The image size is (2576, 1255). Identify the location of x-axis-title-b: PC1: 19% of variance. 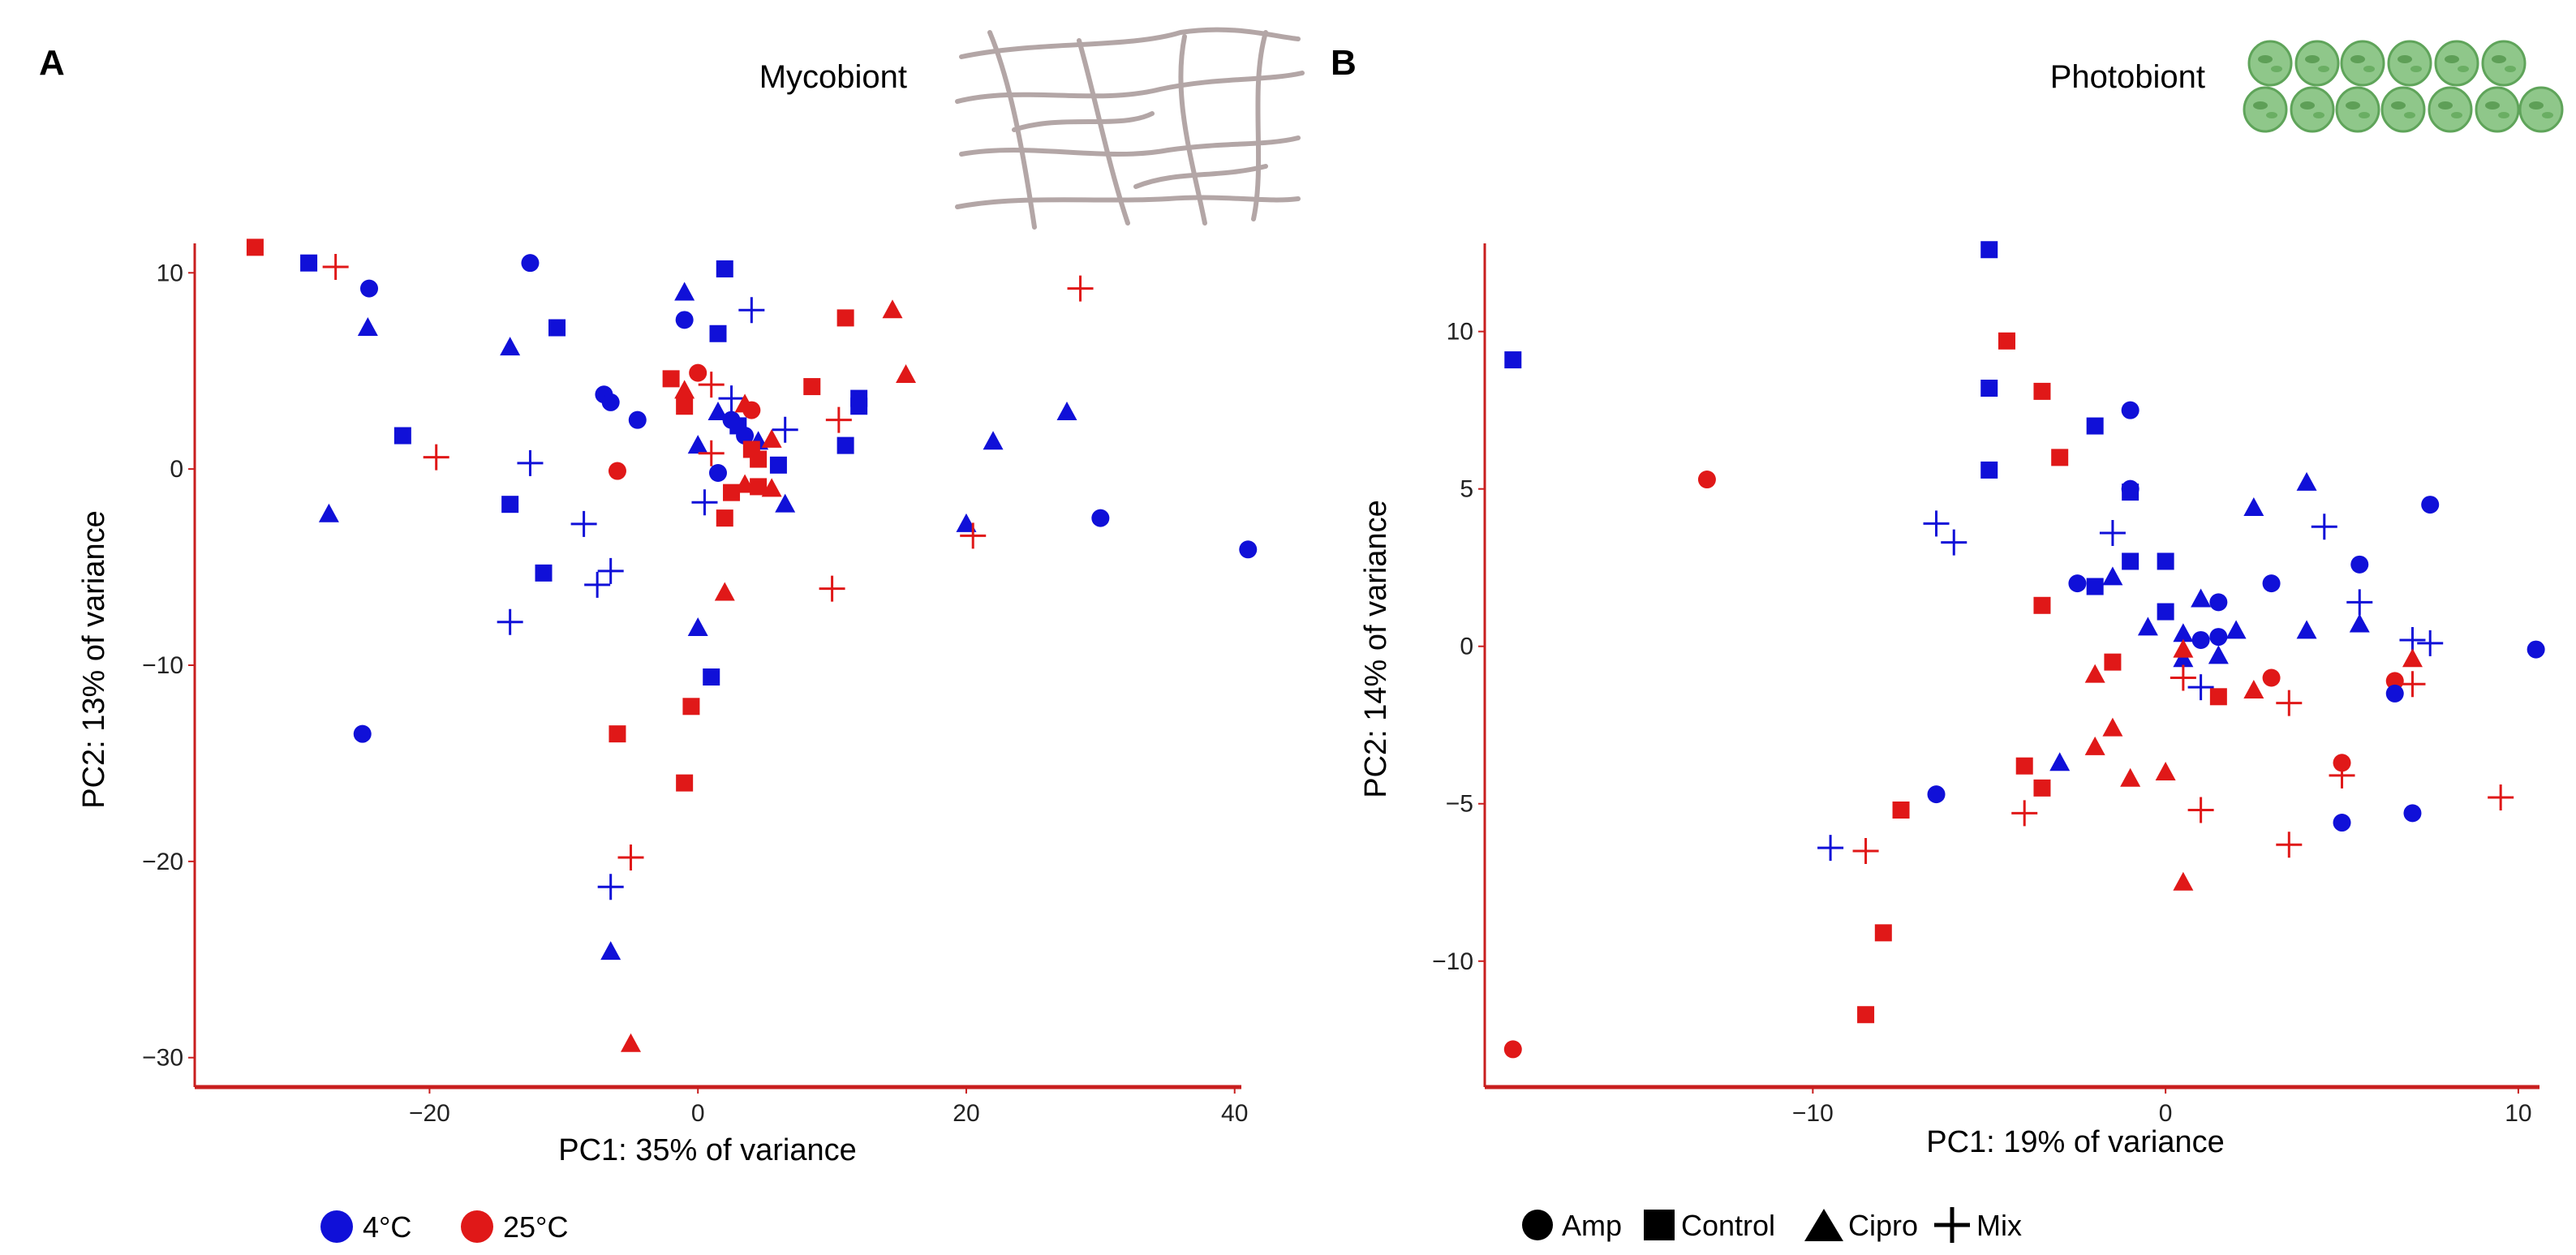
(2075, 1142).